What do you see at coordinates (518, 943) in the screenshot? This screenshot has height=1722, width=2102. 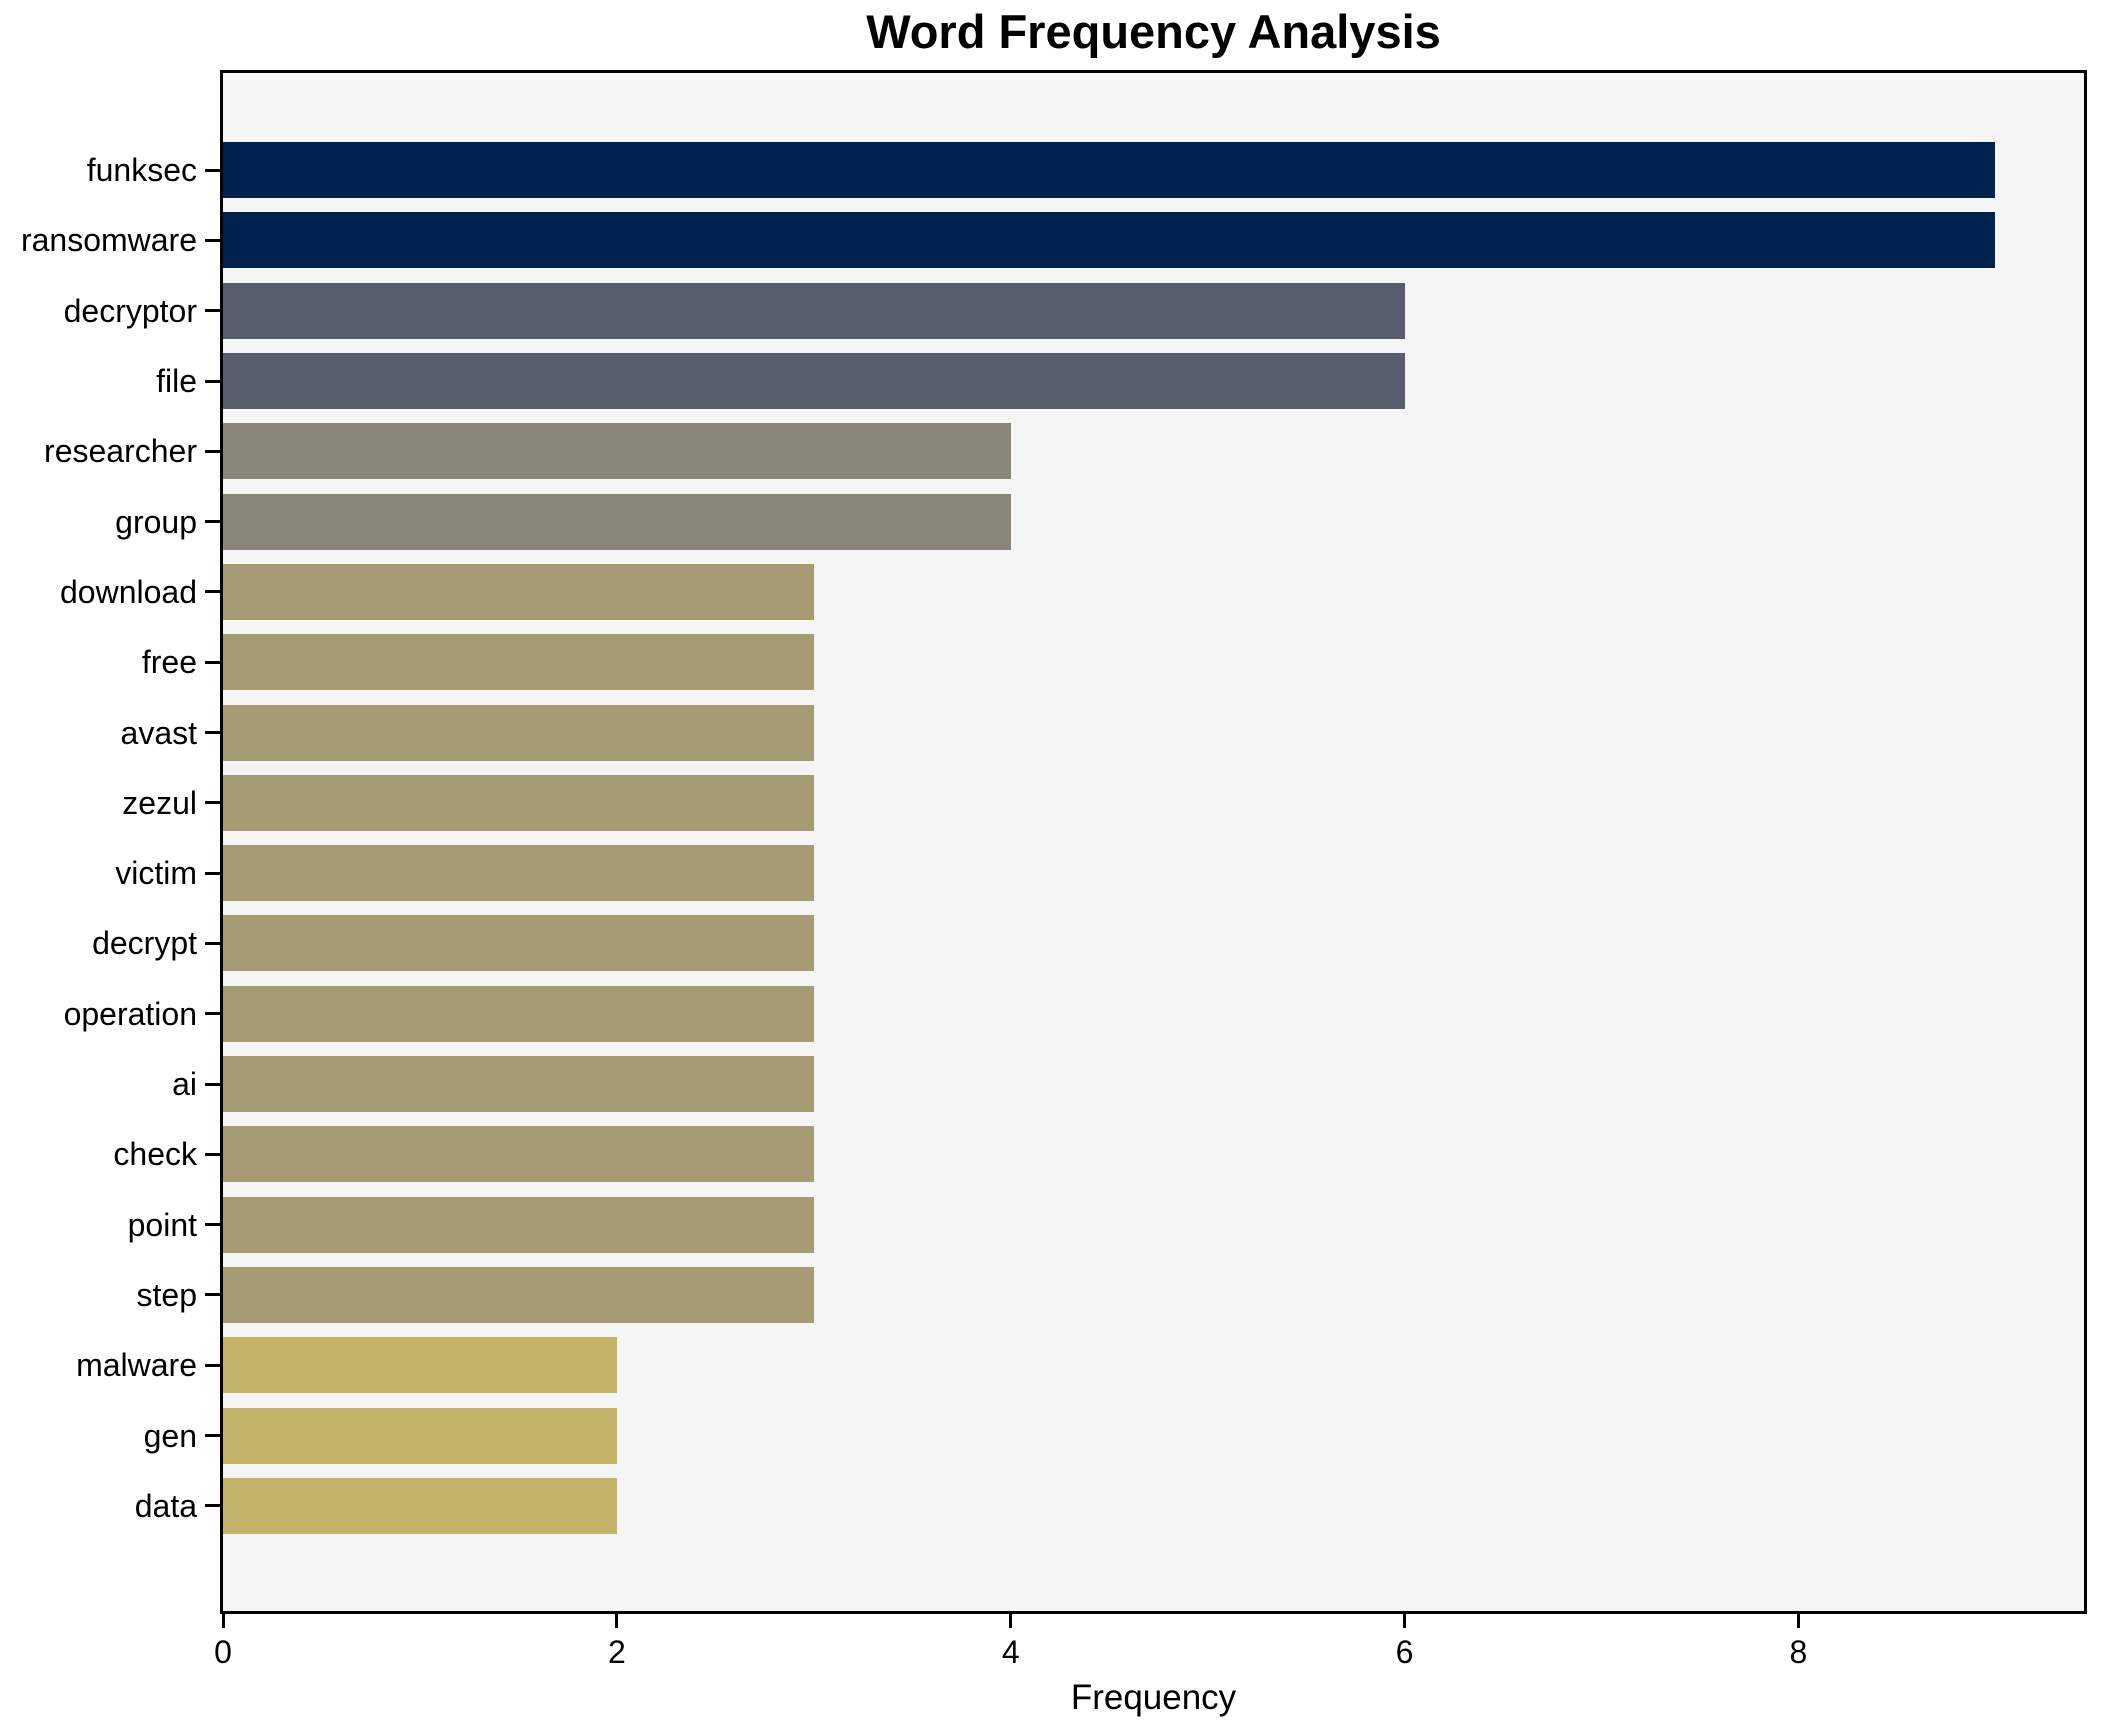 I see `bar-decrypt` at bounding box center [518, 943].